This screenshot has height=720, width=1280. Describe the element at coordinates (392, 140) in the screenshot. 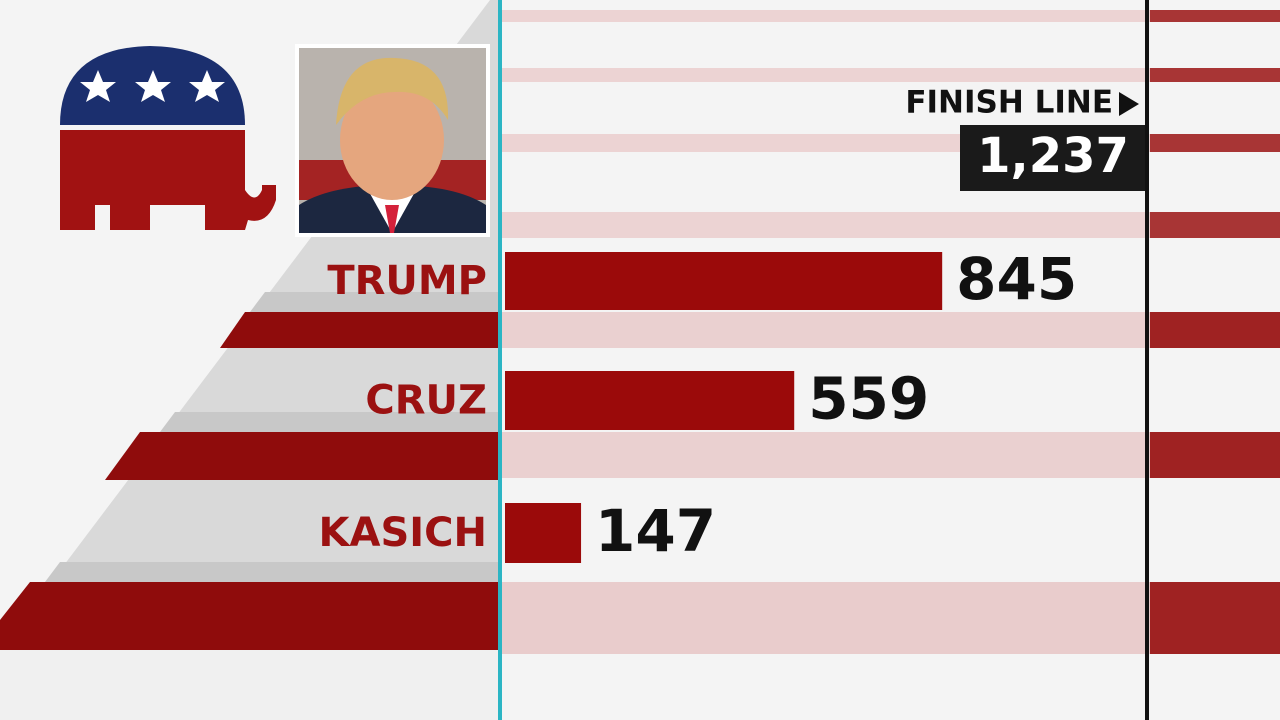

I see `candidate-photo` at that location.